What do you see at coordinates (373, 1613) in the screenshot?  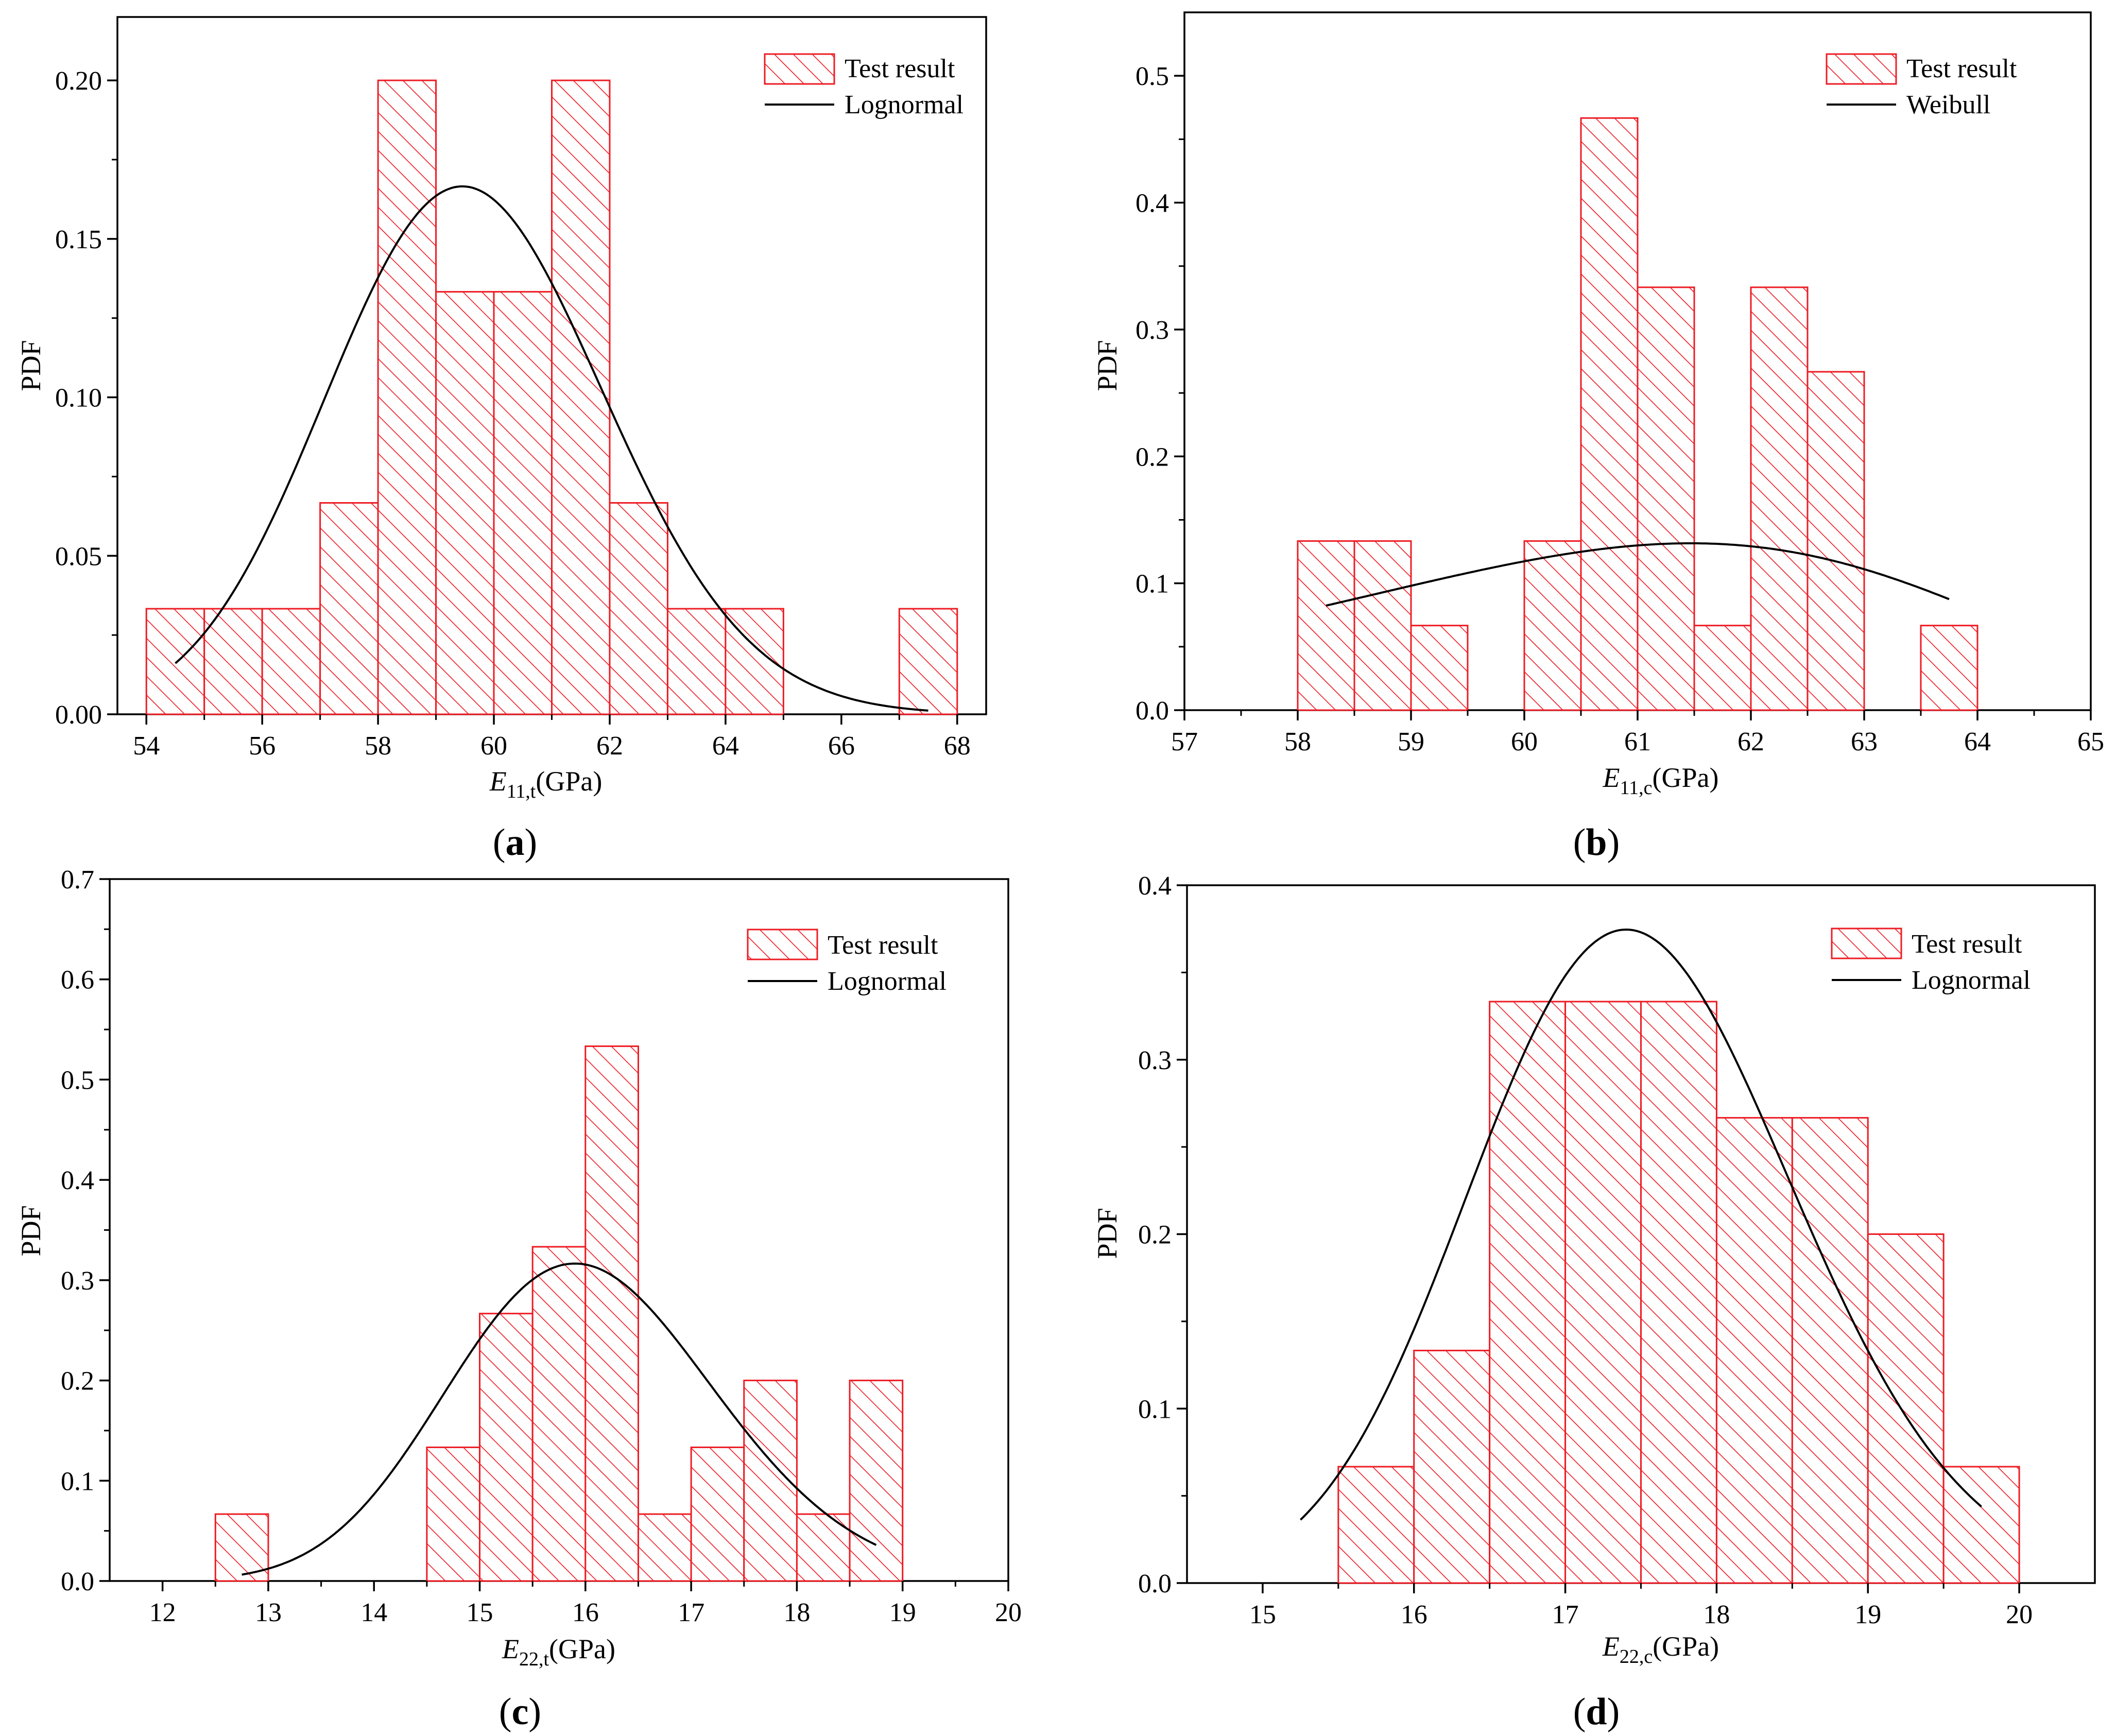 I see `x-tick-label: 14` at bounding box center [373, 1613].